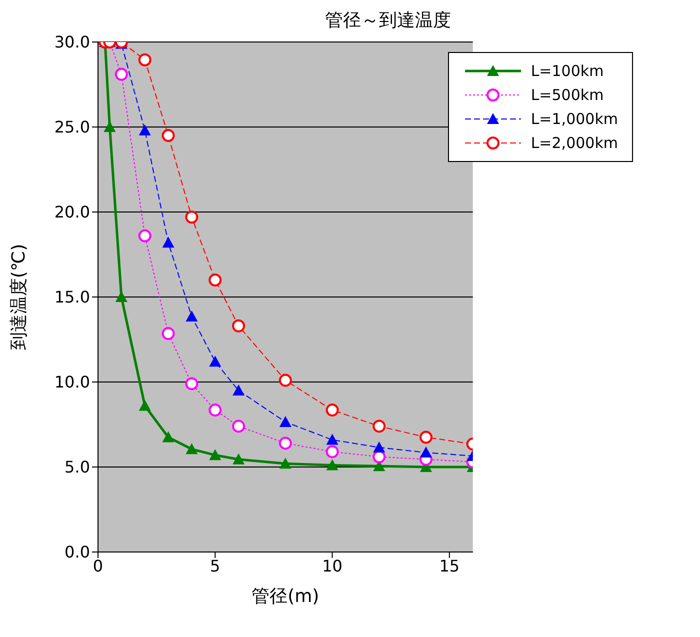  What do you see at coordinates (567, 71) in the screenshot?
I see `legend-label: L=100km` at bounding box center [567, 71].